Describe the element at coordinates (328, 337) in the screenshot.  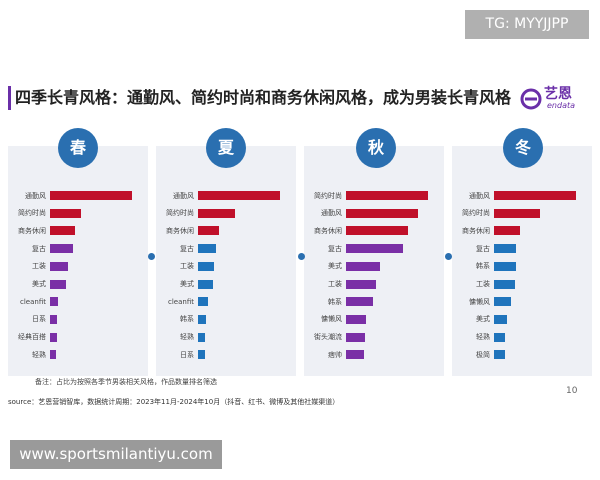
I see `bar-label: 街头潮流` at that location.